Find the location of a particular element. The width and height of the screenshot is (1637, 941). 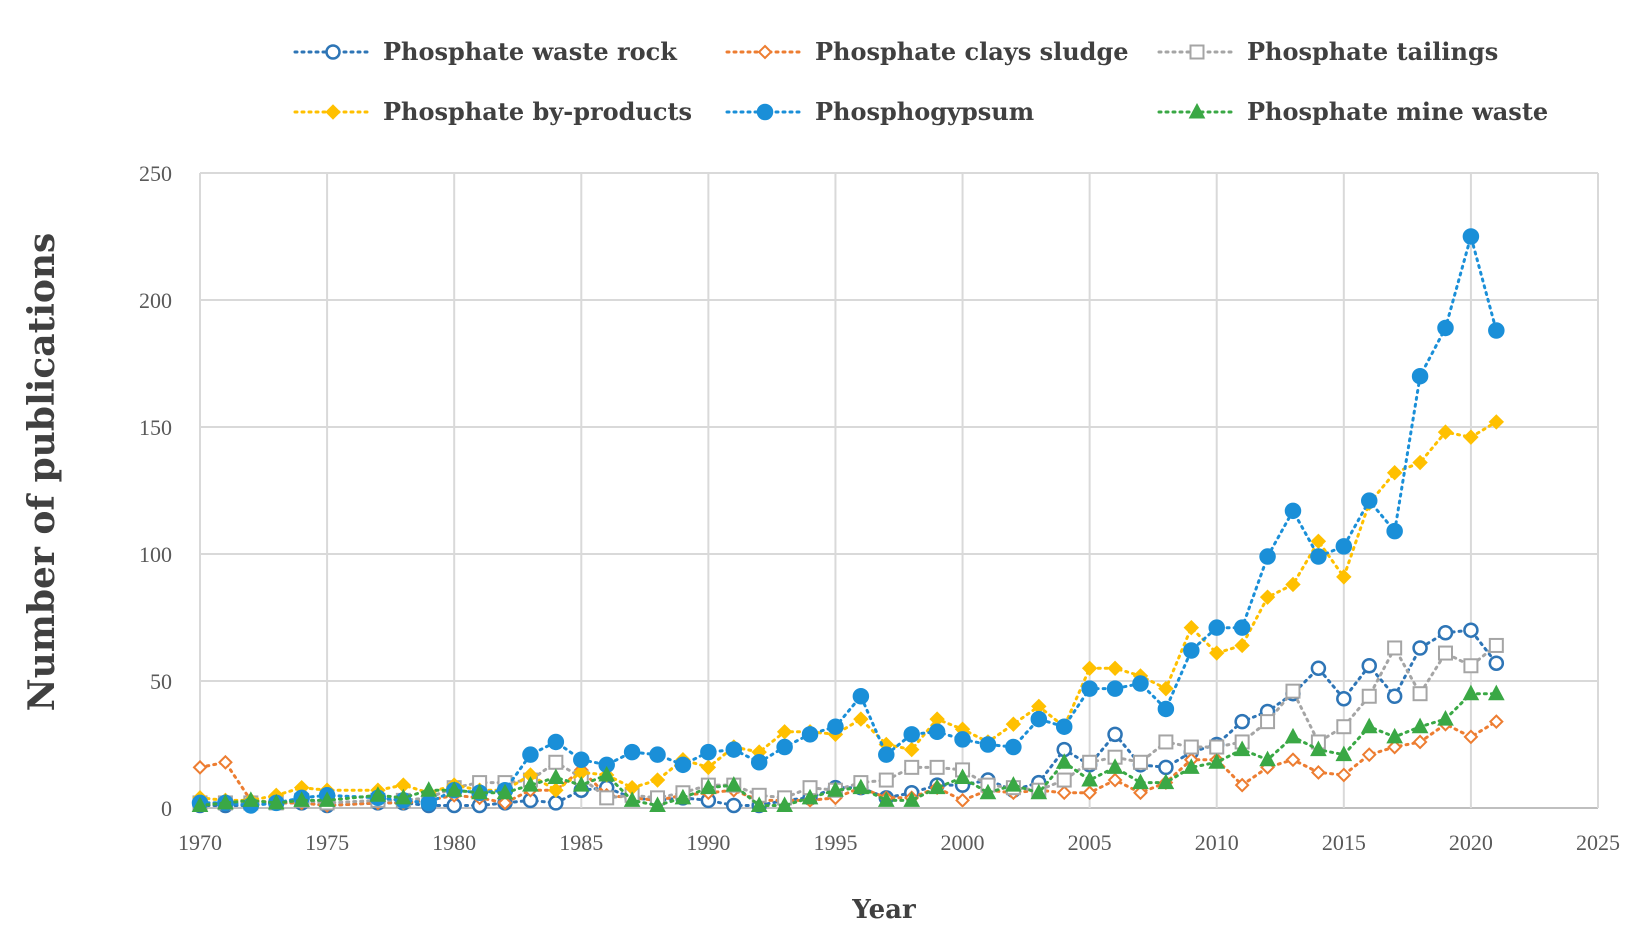

series-phosphate-mine-waste is located at coordinates (848, 748).